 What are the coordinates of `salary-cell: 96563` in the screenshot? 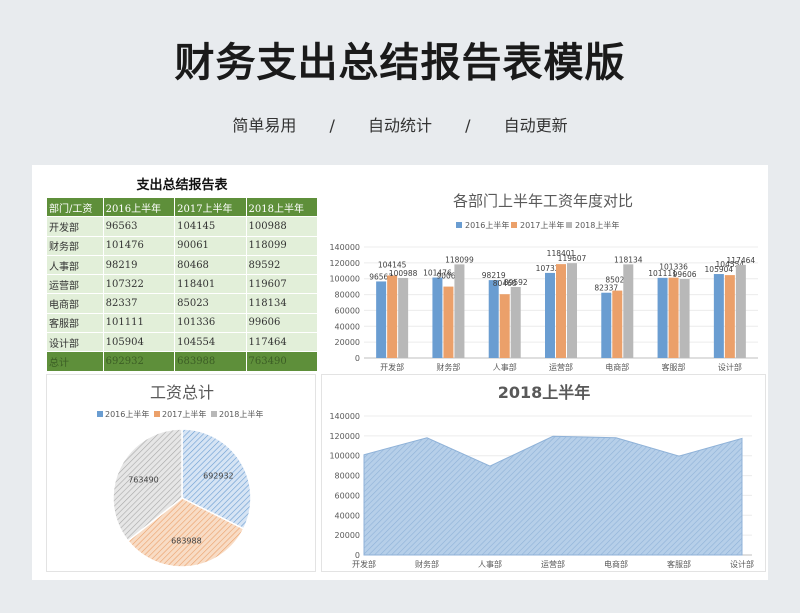 It's located at (139, 226).